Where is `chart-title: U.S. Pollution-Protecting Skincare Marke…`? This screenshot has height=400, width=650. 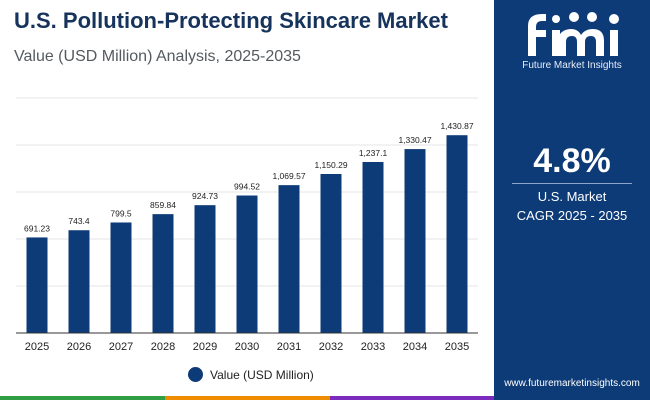
chart-title: U.S. Pollution-Protecting Skincare Marke… is located at coordinates (231, 20).